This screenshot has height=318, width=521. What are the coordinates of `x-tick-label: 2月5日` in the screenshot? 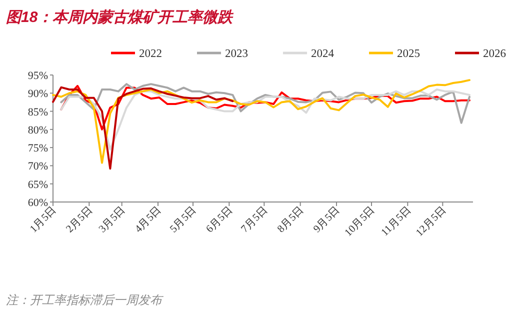 It's located at (80, 220).